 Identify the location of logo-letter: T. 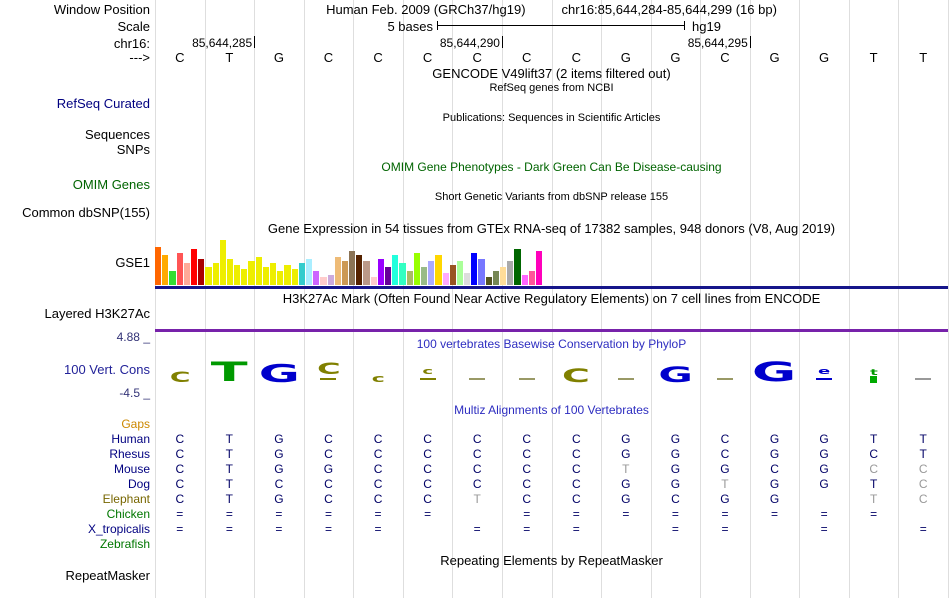
(229, 373).